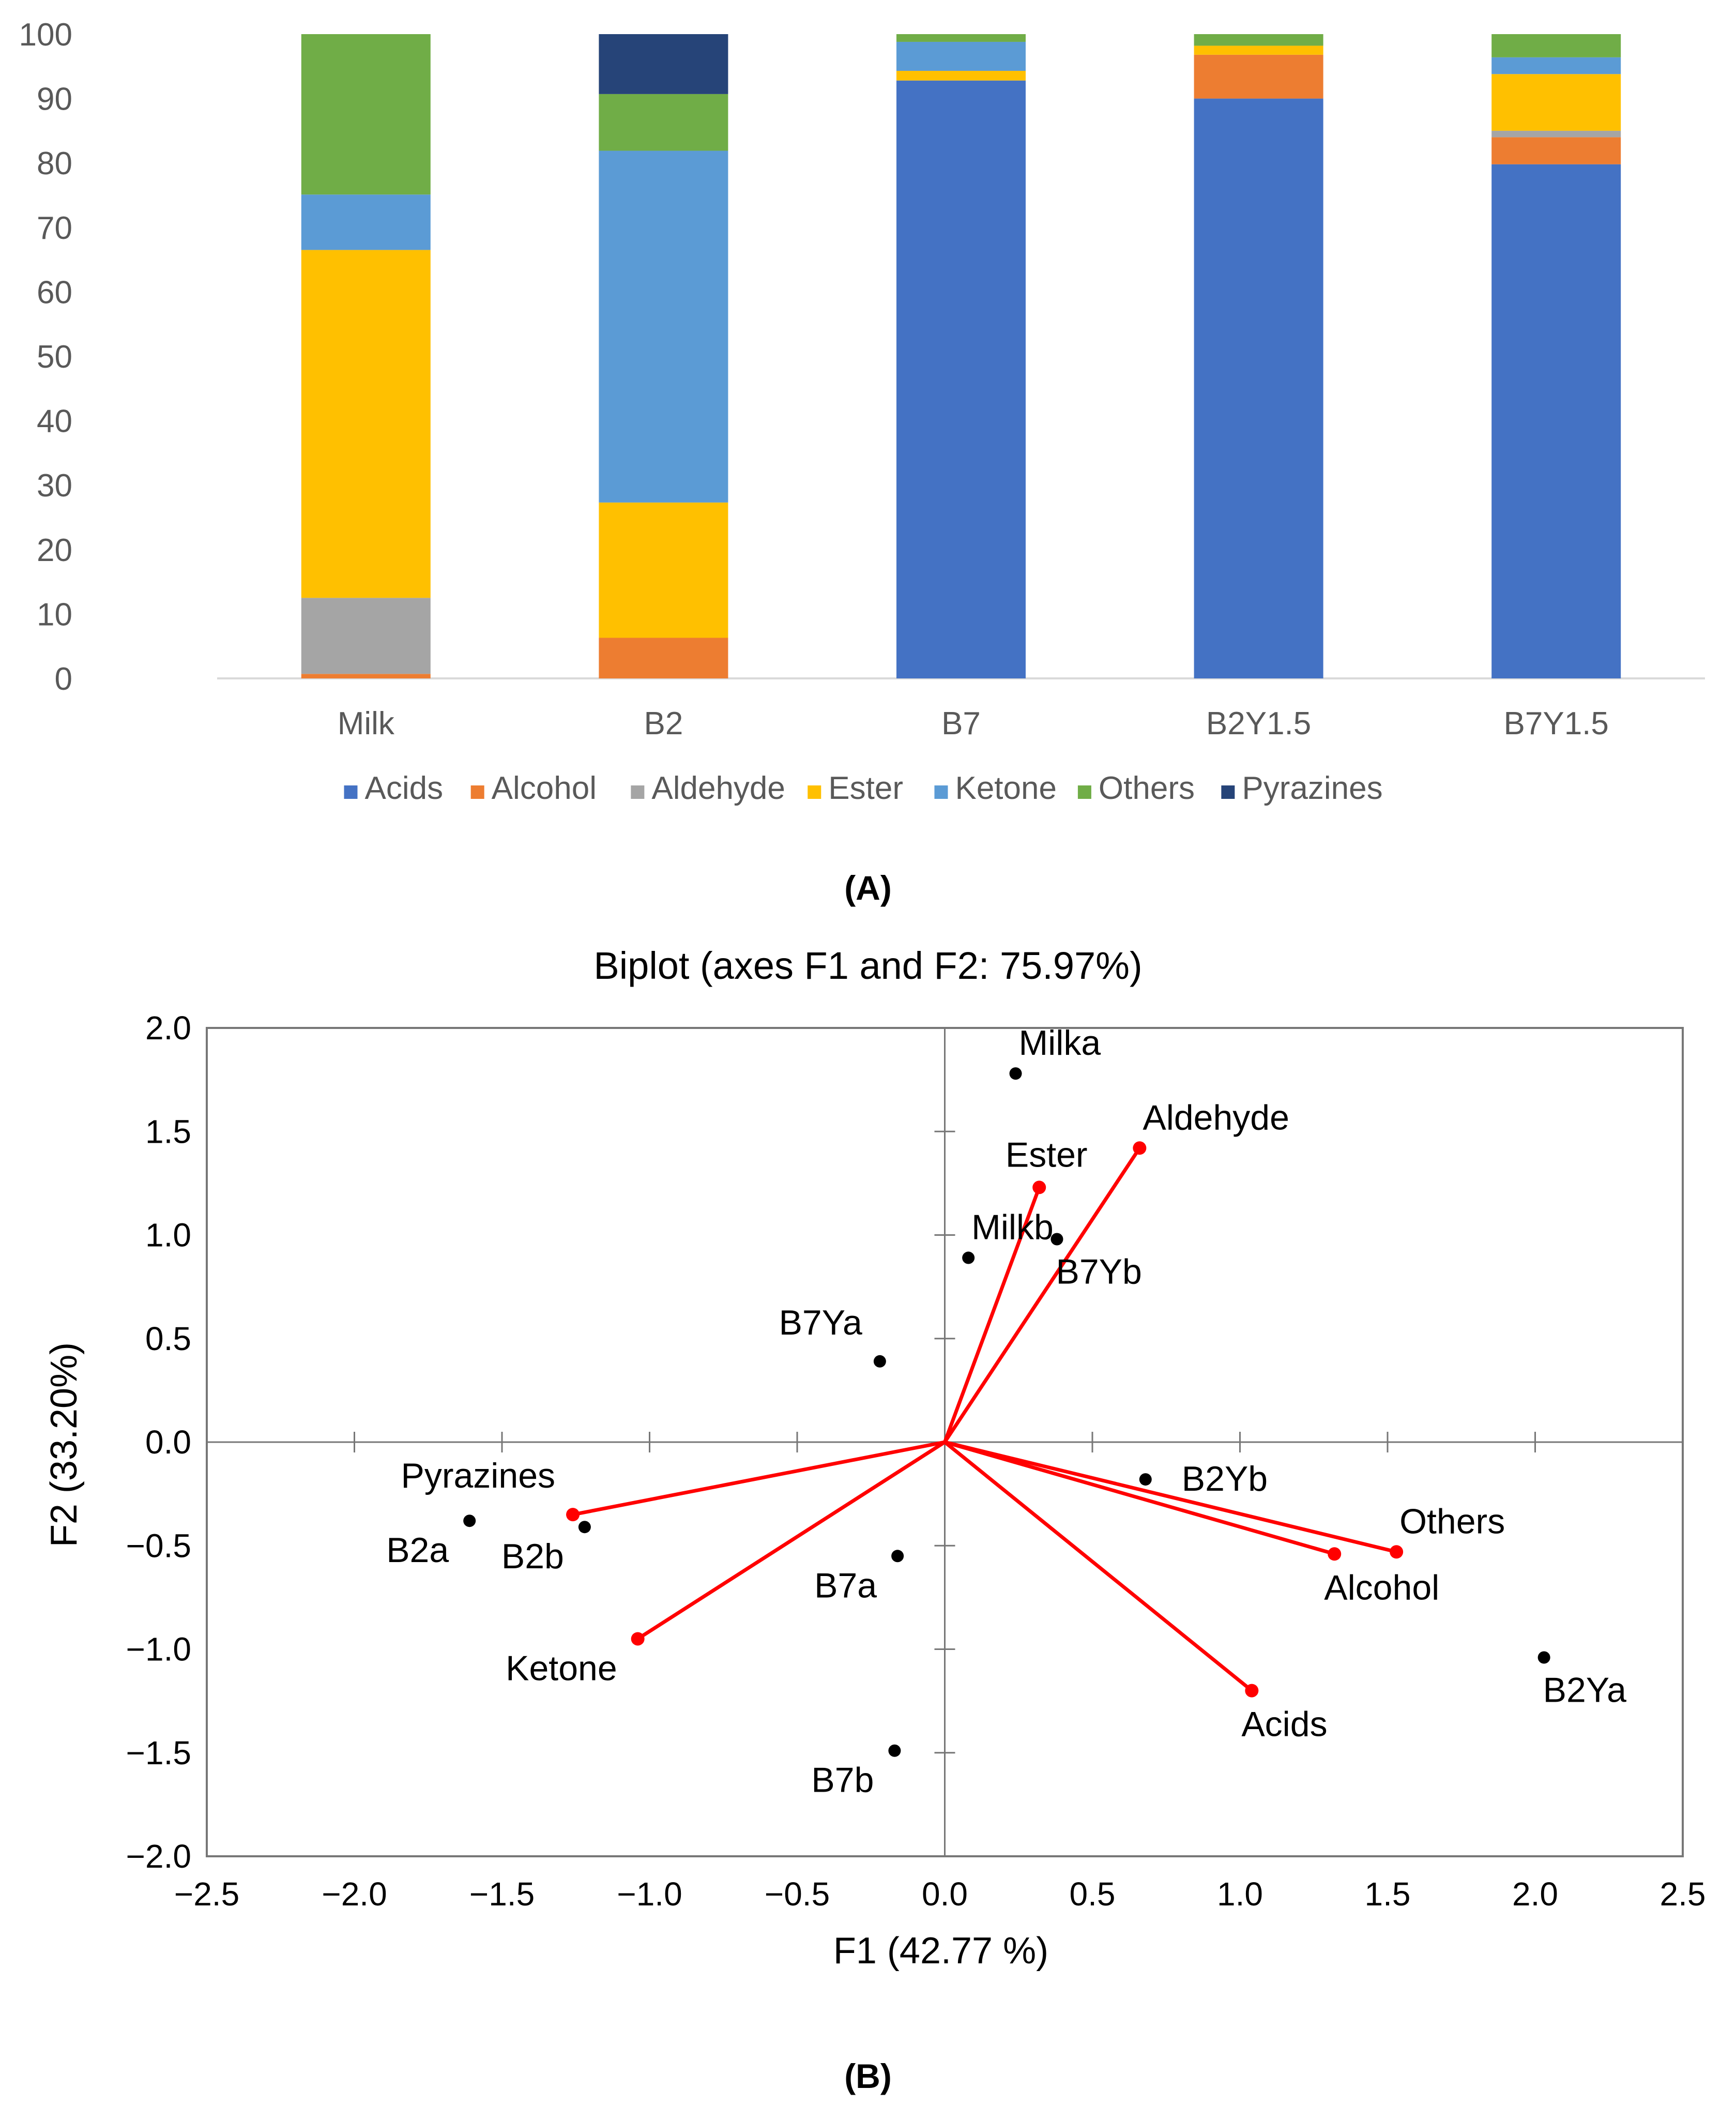 The height and width of the screenshot is (2105, 1736). Describe the element at coordinates (1258, 723) in the screenshot. I see `category-label: B2Y1.5` at that location.